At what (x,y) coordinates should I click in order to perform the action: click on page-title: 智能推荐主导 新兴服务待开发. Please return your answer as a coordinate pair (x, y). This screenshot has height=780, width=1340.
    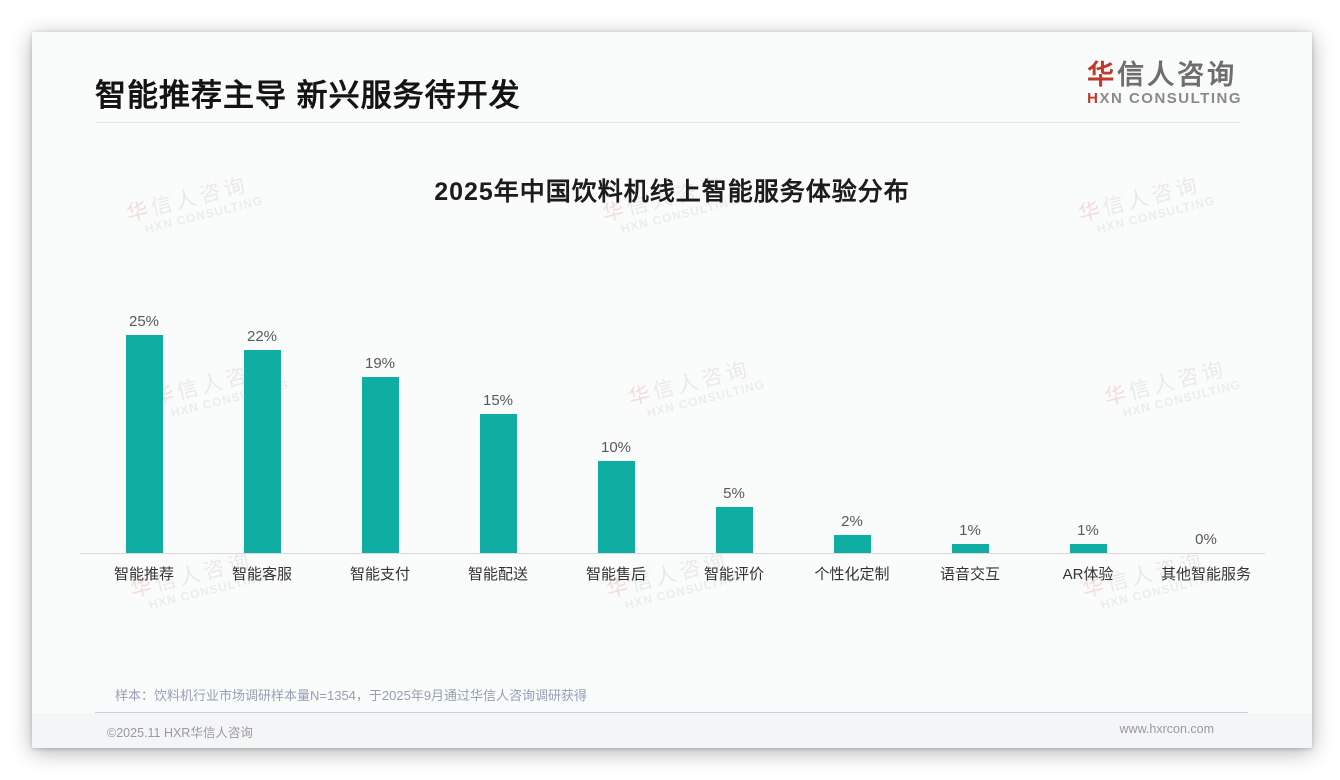
    Looking at the image, I should click on (308, 95).